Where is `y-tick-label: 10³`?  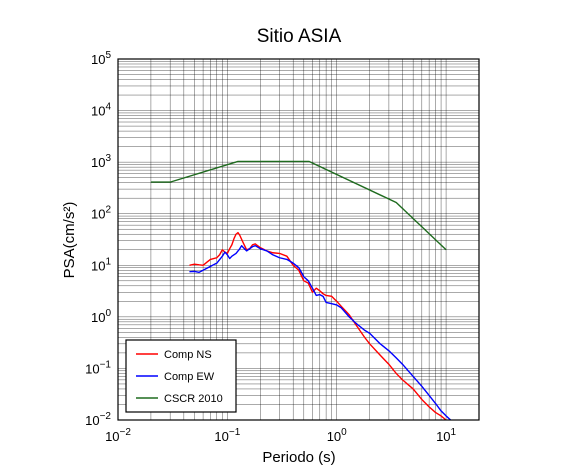 y-tick-label: 10³ is located at coordinates (101, 161).